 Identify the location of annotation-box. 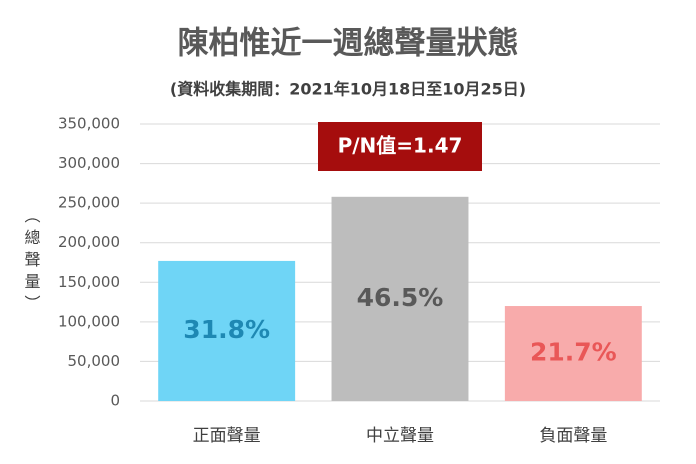
(400, 146).